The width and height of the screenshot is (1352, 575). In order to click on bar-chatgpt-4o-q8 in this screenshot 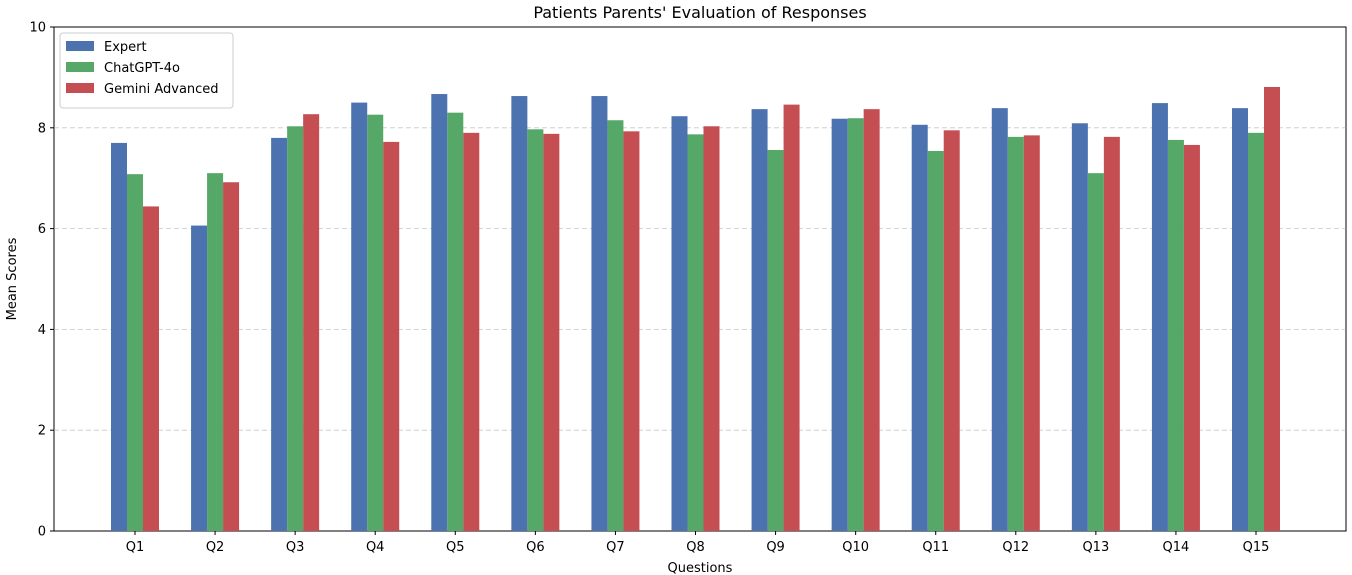, I will do `click(695, 333)`.